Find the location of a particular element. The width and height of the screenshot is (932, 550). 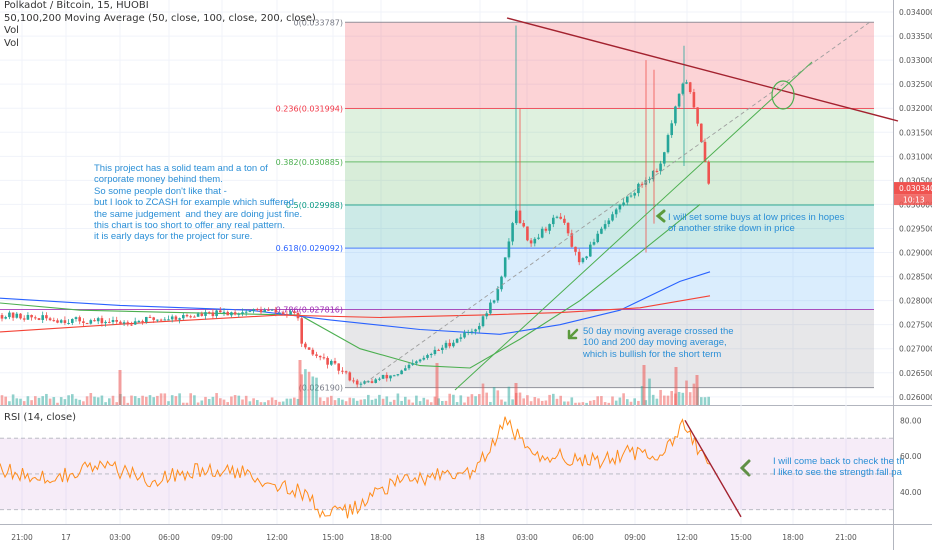

time-tick-label: 09:00 is located at coordinates (635, 537).